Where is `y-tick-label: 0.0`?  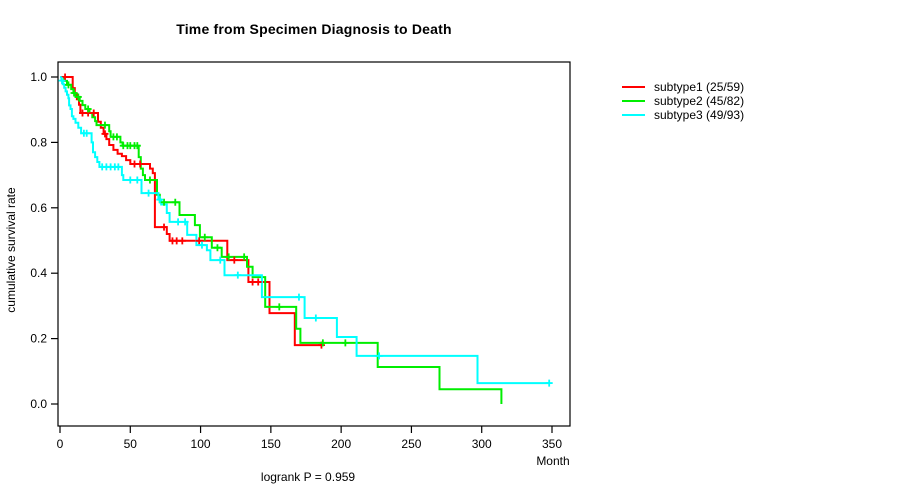
y-tick-label: 0.0 is located at coordinates (38, 404).